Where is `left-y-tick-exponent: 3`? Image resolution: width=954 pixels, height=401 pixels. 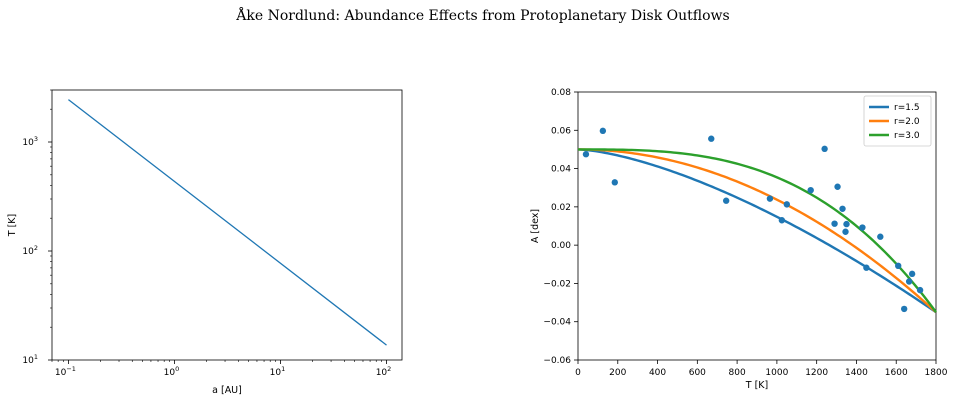
left-y-tick-exponent: 3 is located at coordinates (36, 139).